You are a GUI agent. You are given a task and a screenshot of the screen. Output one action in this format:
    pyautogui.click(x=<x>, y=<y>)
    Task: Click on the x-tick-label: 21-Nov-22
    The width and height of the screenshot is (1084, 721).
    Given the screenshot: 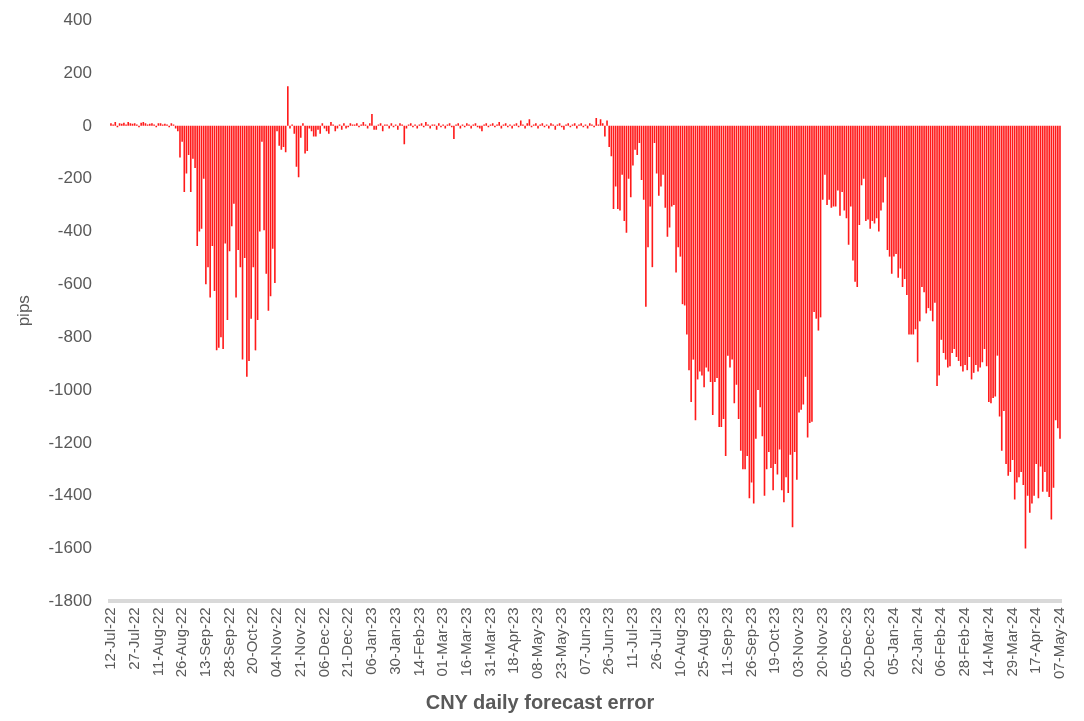 What is the action you would take?
    pyautogui.click(x=299, y=642)
    